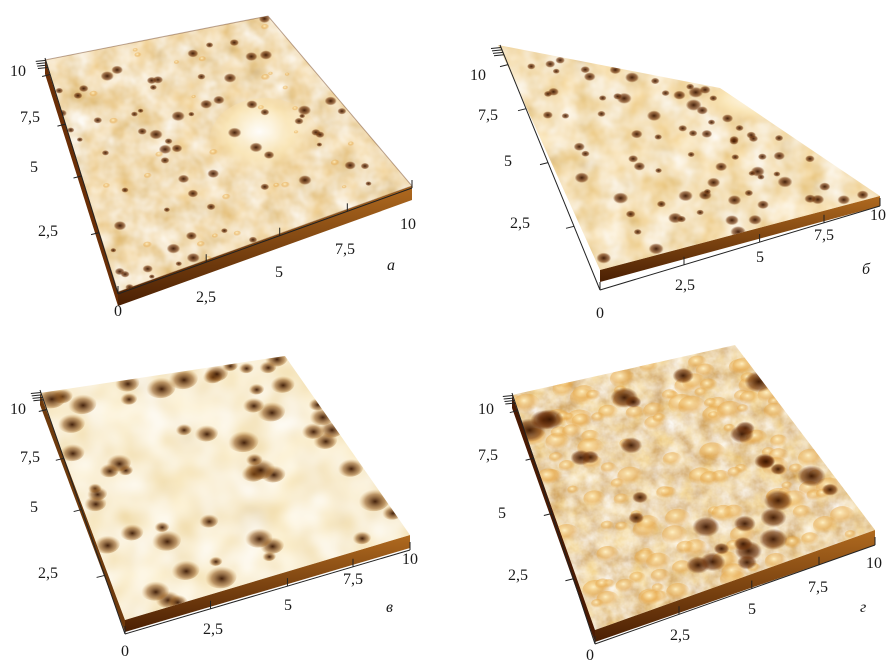  Describe the element at coordinates (508, 161) in the screenshot. I see `z-tick-label: 5` at that location.